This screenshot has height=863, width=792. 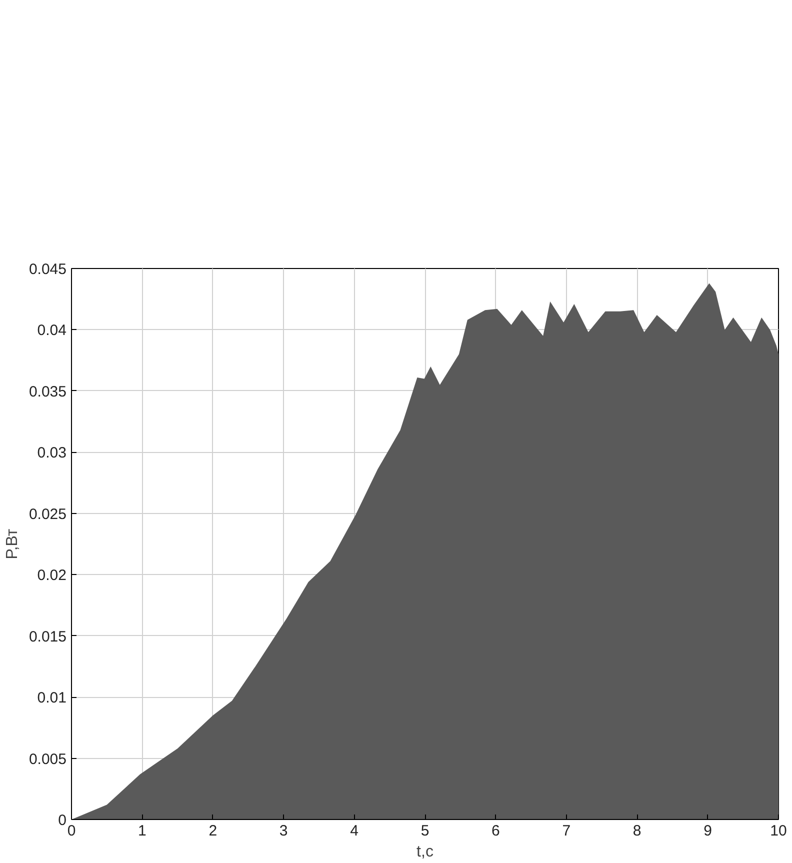 What do you see at coordinates (142, 831) in the screenshot?
I see `x-tick-label: 1` at bounding box center [142, 831].